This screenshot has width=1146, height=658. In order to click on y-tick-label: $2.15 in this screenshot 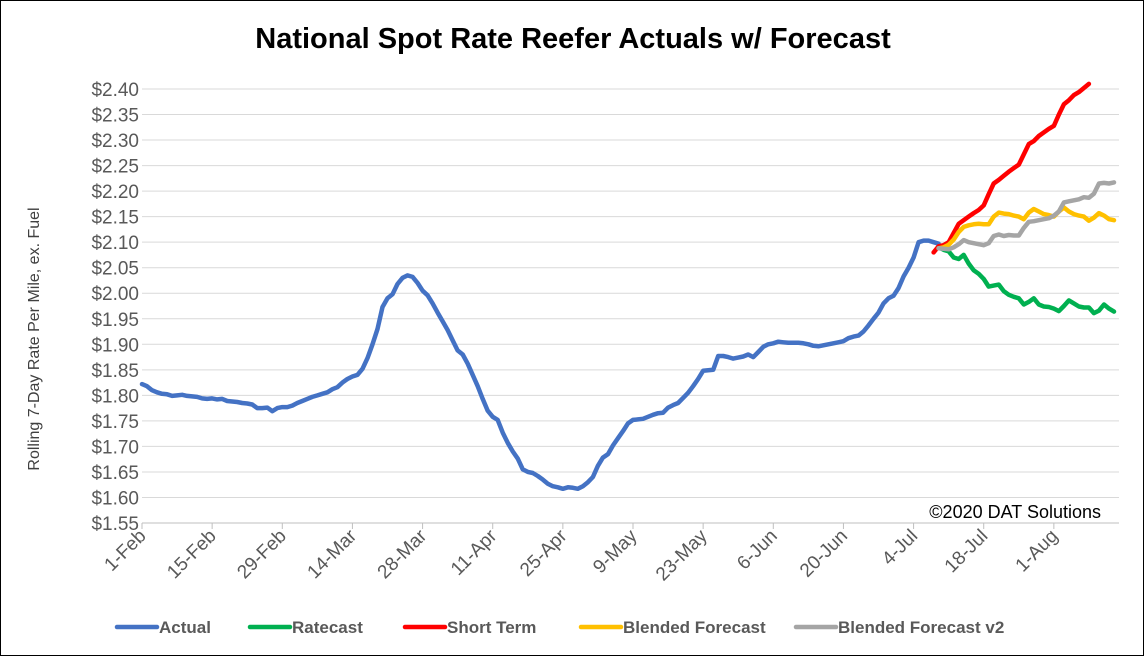, I will do `click(115, 218)`.